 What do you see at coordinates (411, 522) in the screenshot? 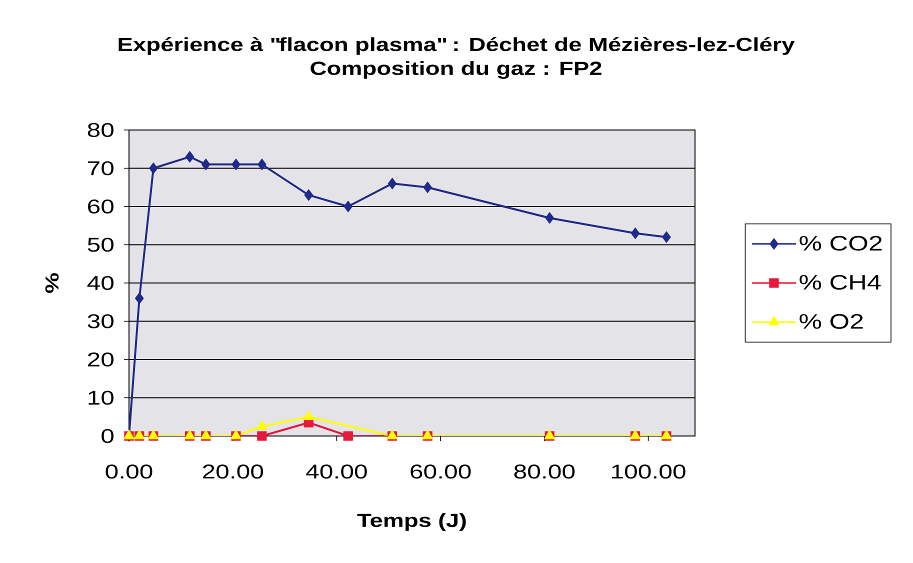
I see `x-axis-title: Temps (J)` at bounding box center [411, 522].